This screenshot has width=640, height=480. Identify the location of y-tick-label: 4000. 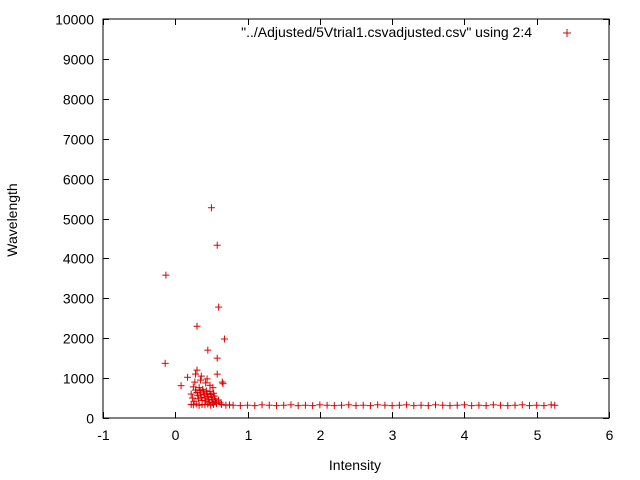
(78, 259).